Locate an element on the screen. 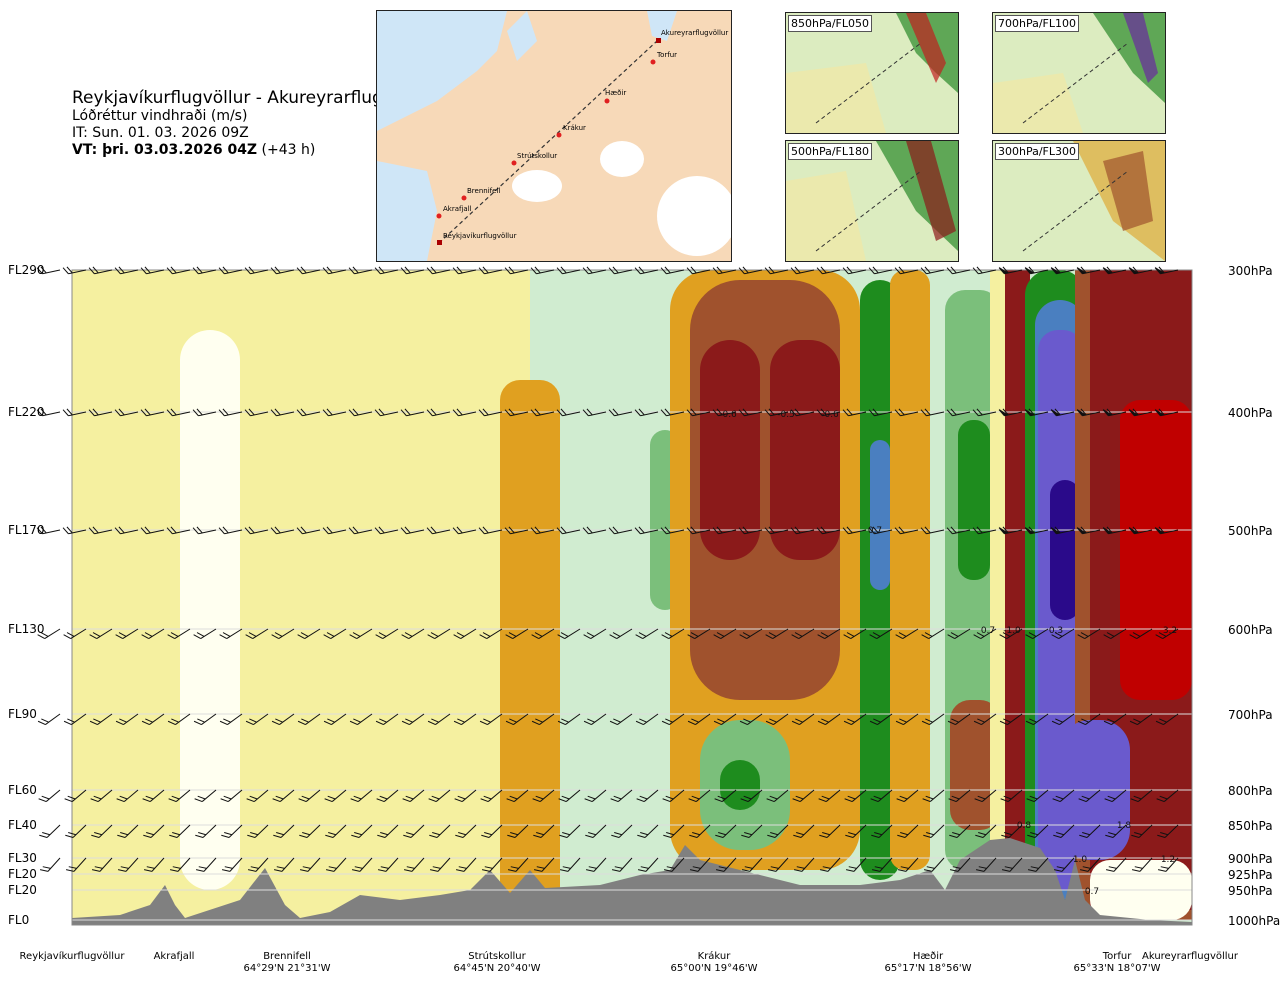 The image size is (1280, 981). pressure-level-label: 950hPa is located at coordinates (1250, 891).